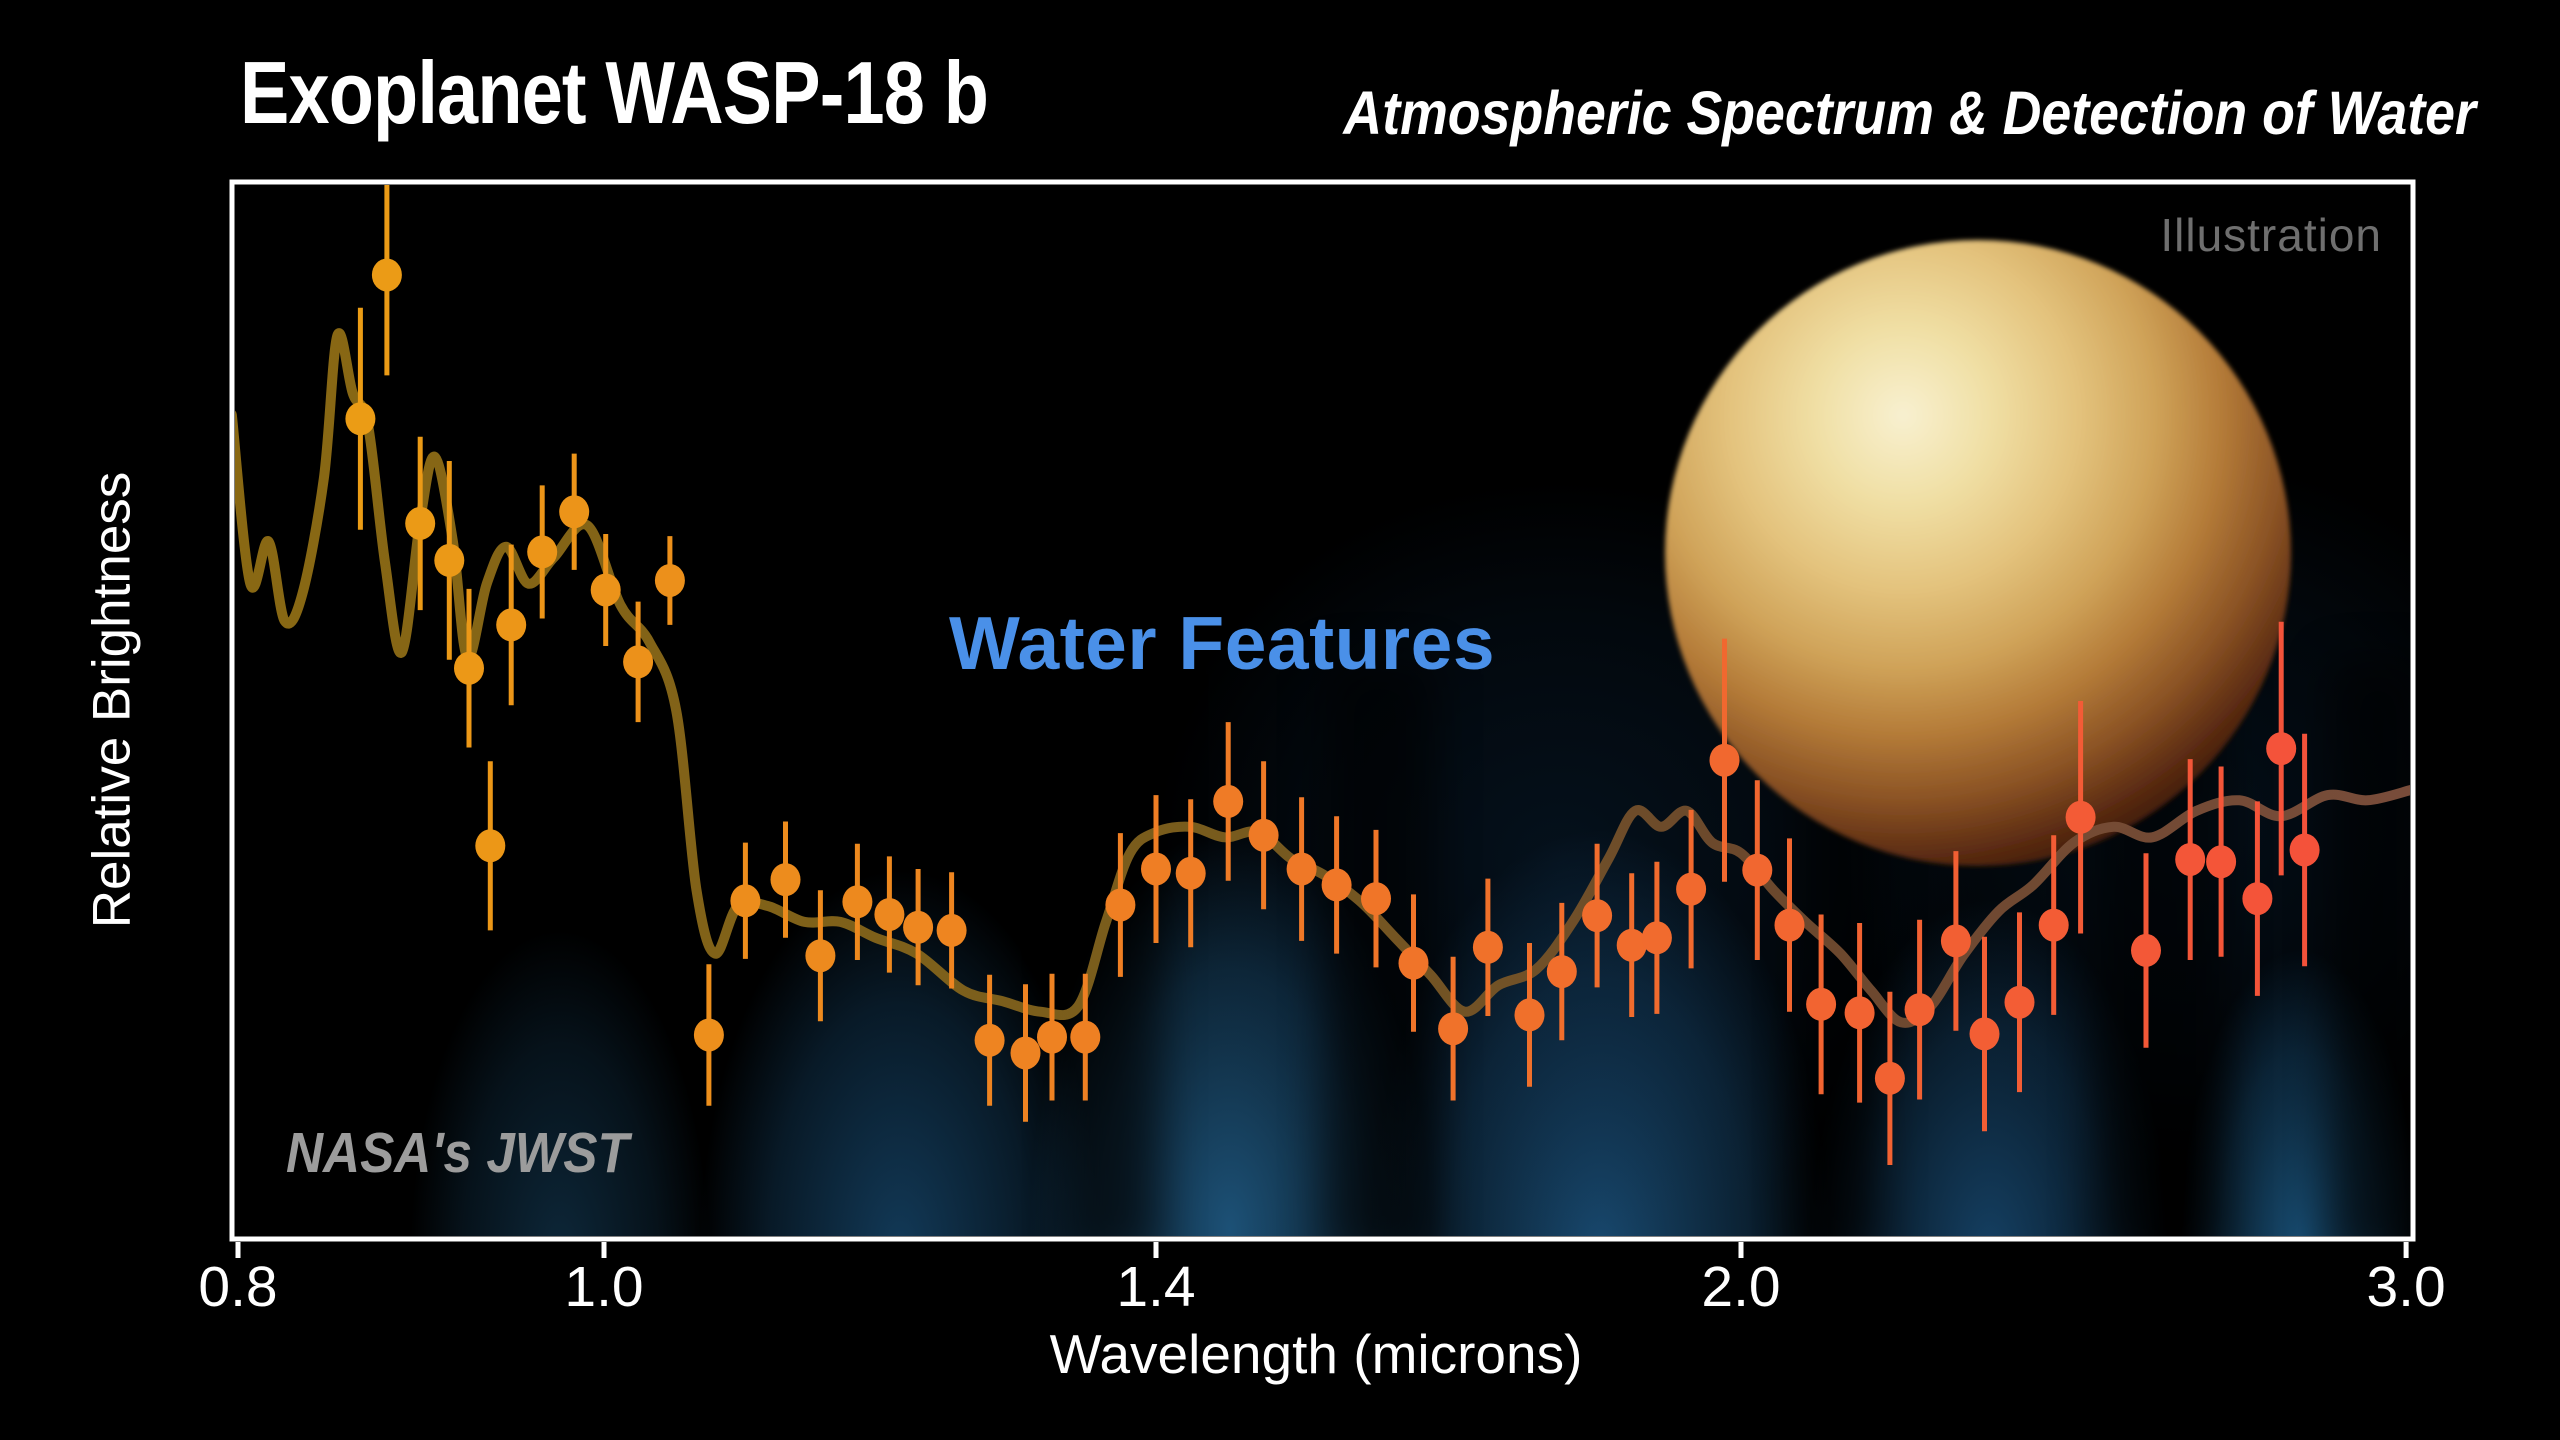  Describe the element at coordinates (2271, 235) in the screenshot. I see `illustration-label: Illustration` at that location.